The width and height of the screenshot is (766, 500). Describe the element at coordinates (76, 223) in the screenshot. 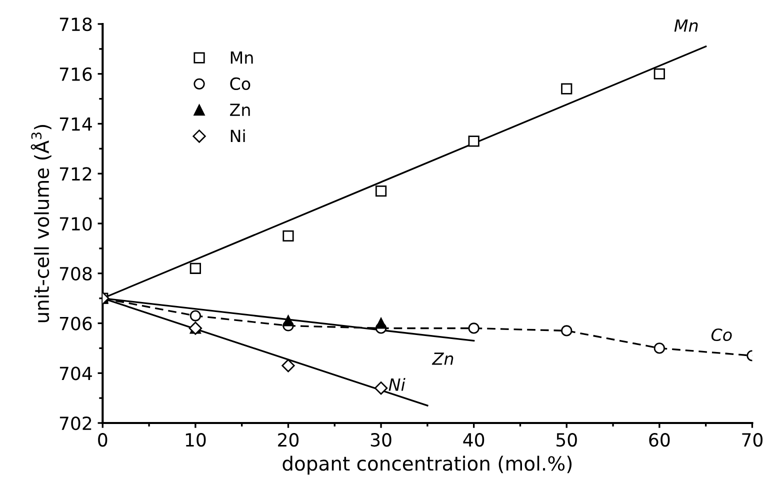

I see `y-tick-label: 710` at that location.